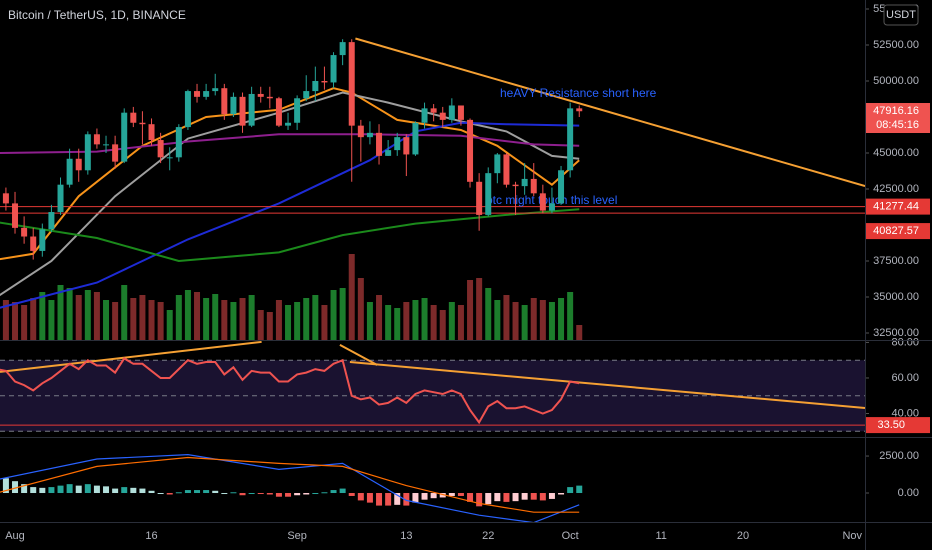  I want to click on y-tick-label: 45000.00, so click(896, 153).